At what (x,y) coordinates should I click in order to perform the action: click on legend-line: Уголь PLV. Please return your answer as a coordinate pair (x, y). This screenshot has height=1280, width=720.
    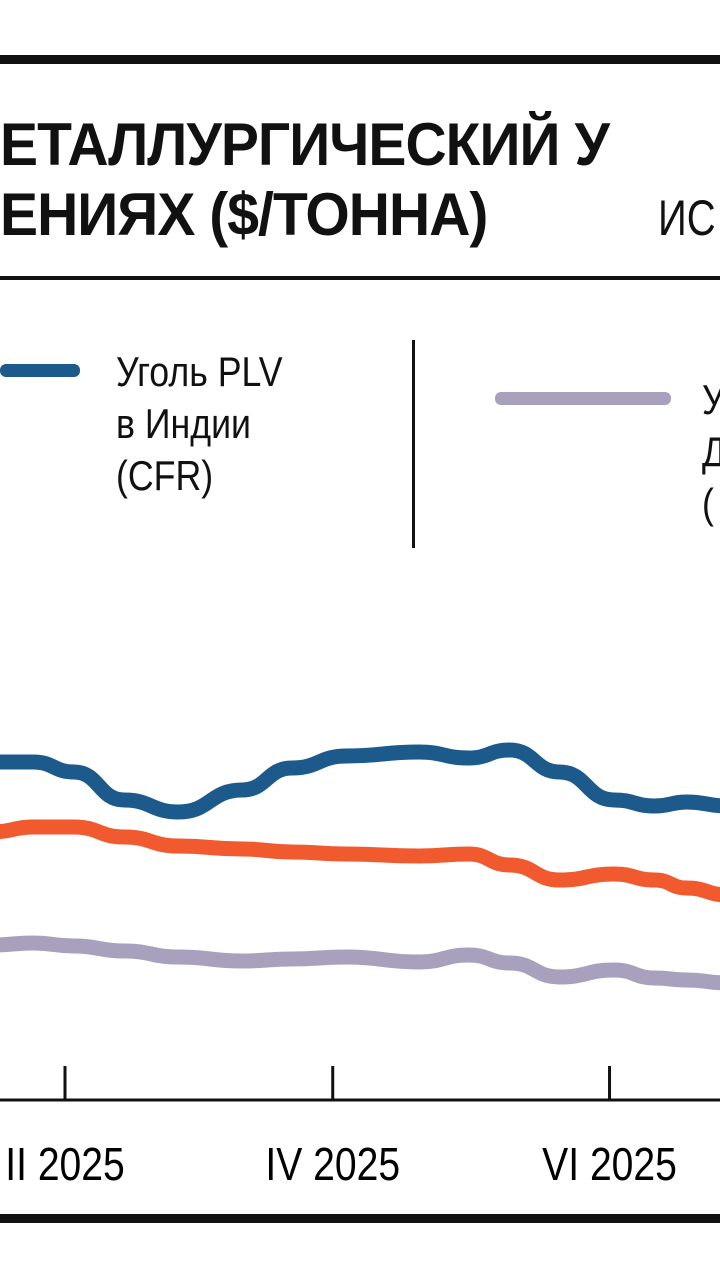
    Looking at the image, I should click on (199, 371).